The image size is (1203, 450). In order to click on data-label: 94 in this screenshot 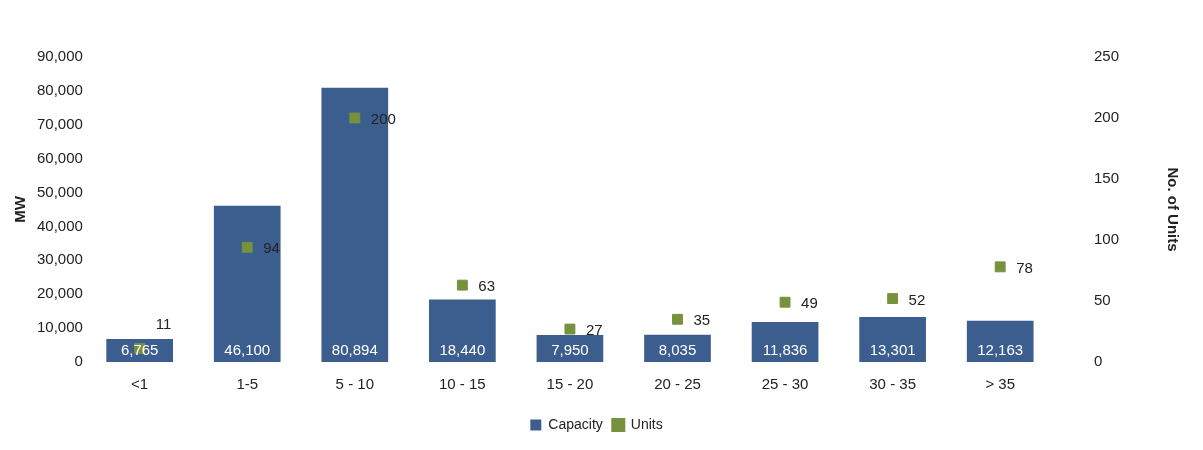, I will do `click(271, 248)`.